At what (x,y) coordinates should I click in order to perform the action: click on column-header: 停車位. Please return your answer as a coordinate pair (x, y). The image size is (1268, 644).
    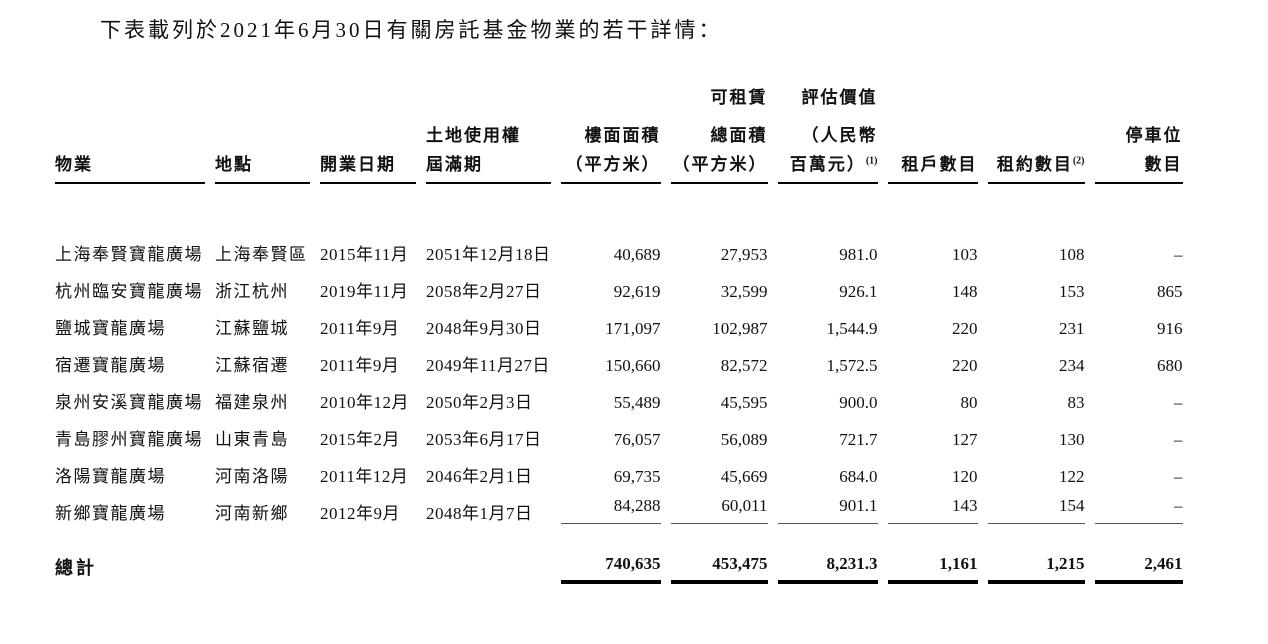
    Looking at the image, I should click on (1154, 135).